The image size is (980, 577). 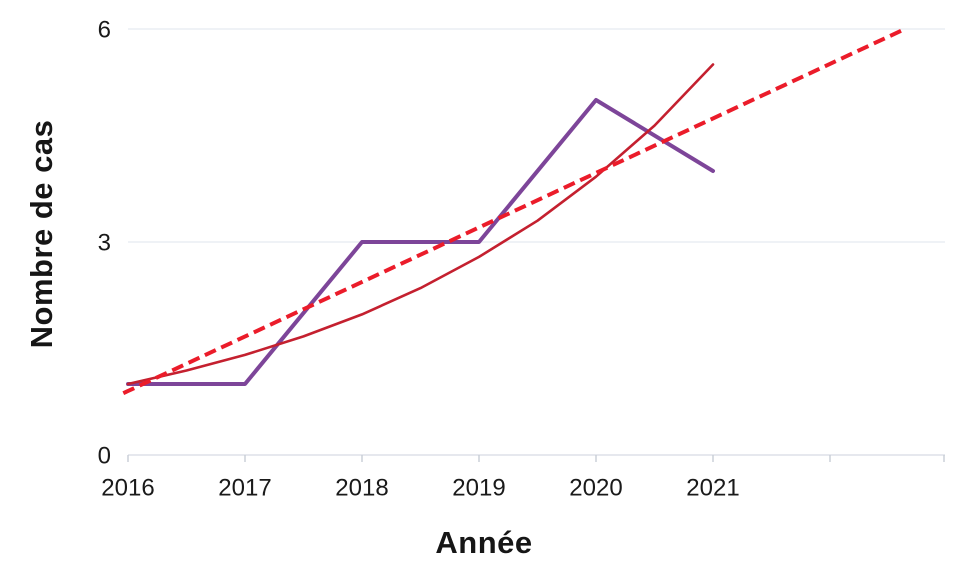 What do you see at coordinates (361, 488) in the screenshot?
I see `x-tick-label: 2018` at bounding box center [361, 488].